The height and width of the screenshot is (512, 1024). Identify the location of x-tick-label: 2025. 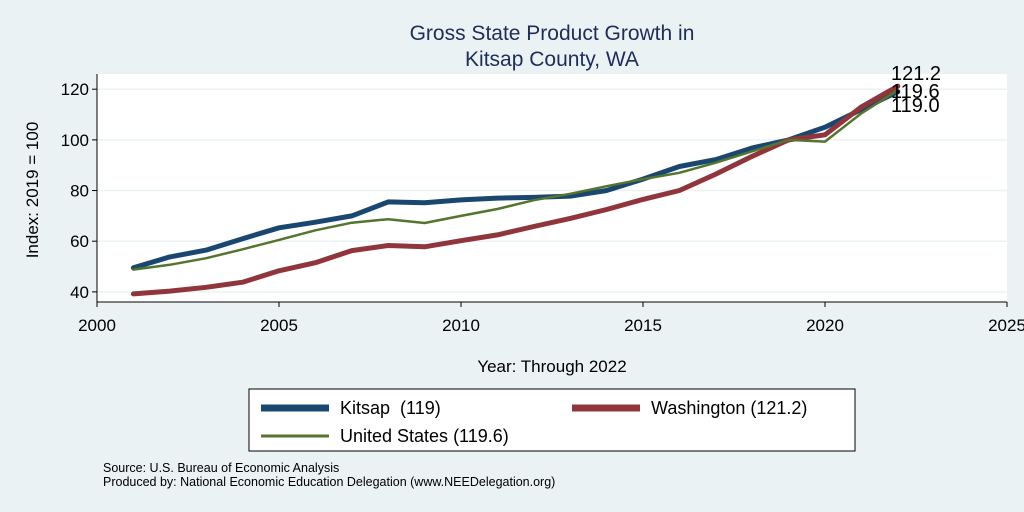
(1006, 325).